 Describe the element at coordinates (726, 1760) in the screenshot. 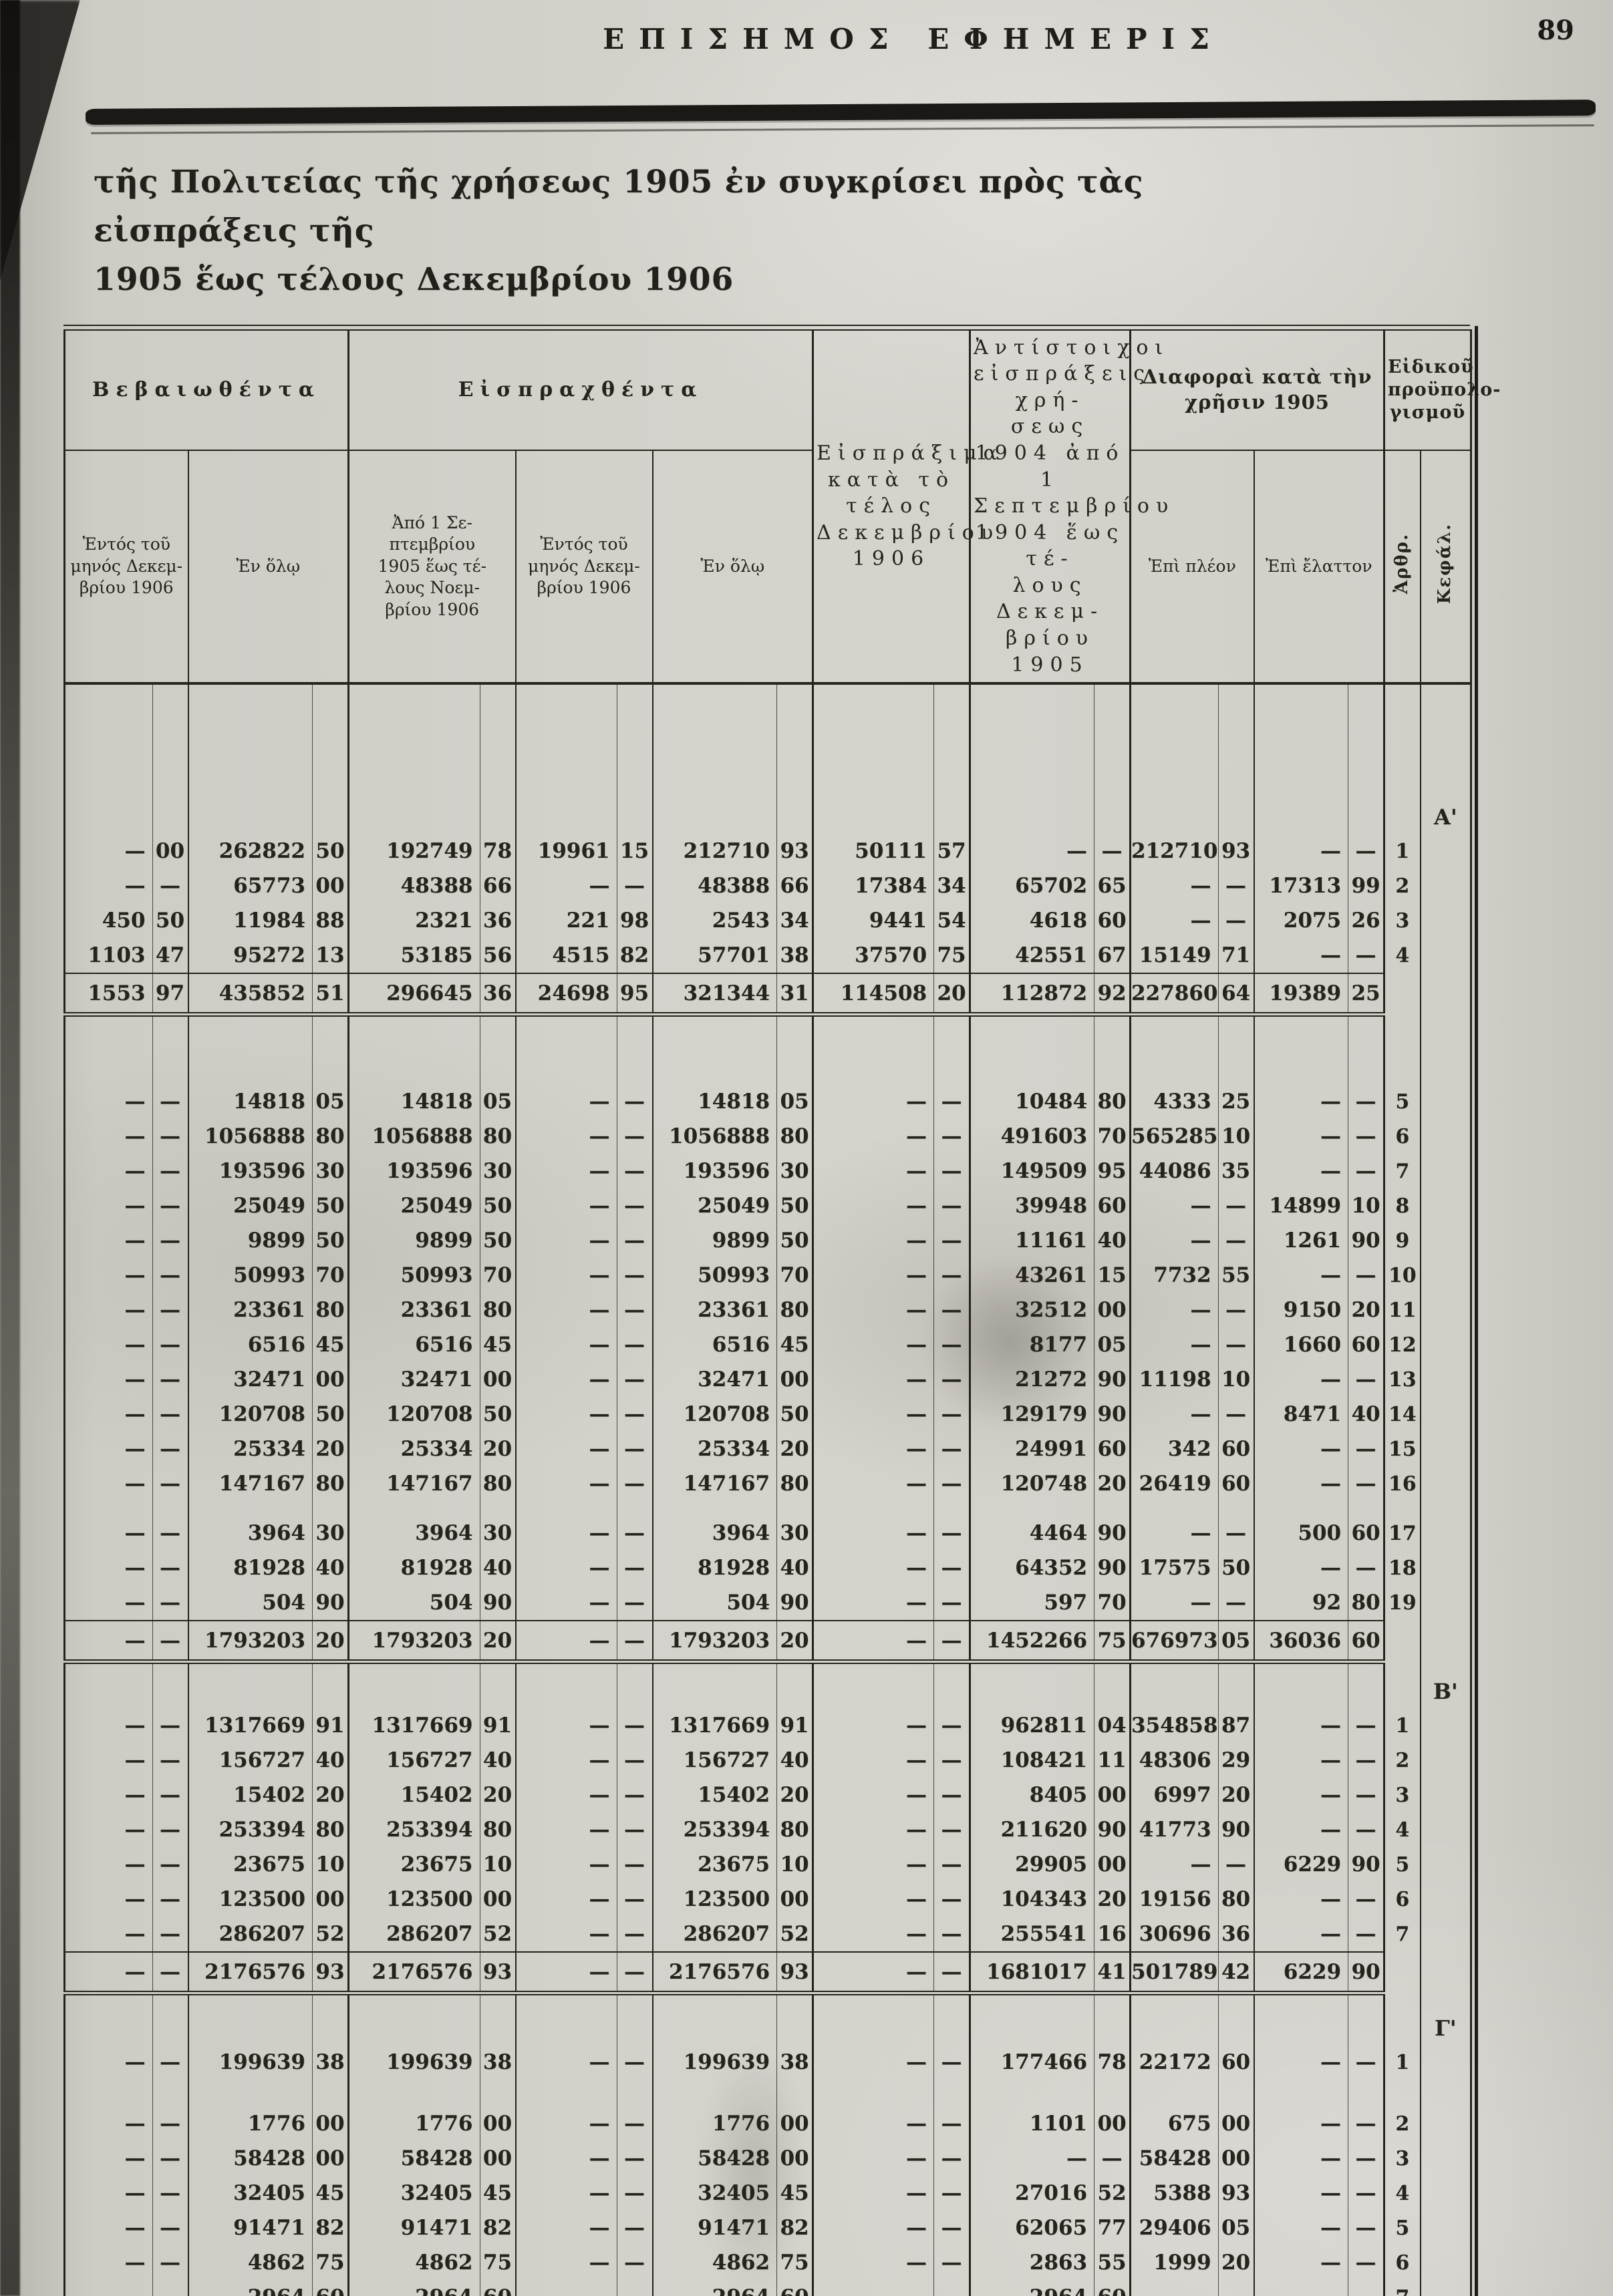

I see `amount-drachmas: 156727` at that location.